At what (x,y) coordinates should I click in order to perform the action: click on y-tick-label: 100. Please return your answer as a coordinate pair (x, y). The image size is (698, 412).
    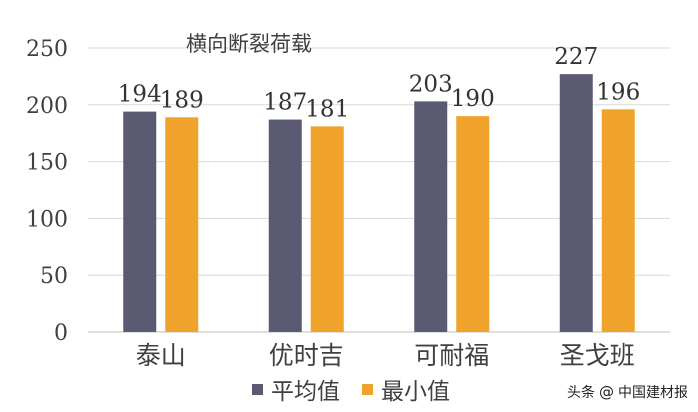
    Looking at the image, I should click on (47, 219).